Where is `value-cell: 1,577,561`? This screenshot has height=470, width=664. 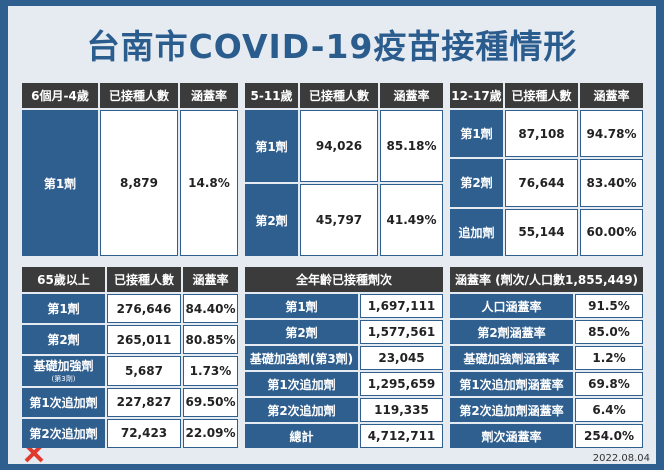 value-cell: 1,577,561 is located at coordinates (401, 332).